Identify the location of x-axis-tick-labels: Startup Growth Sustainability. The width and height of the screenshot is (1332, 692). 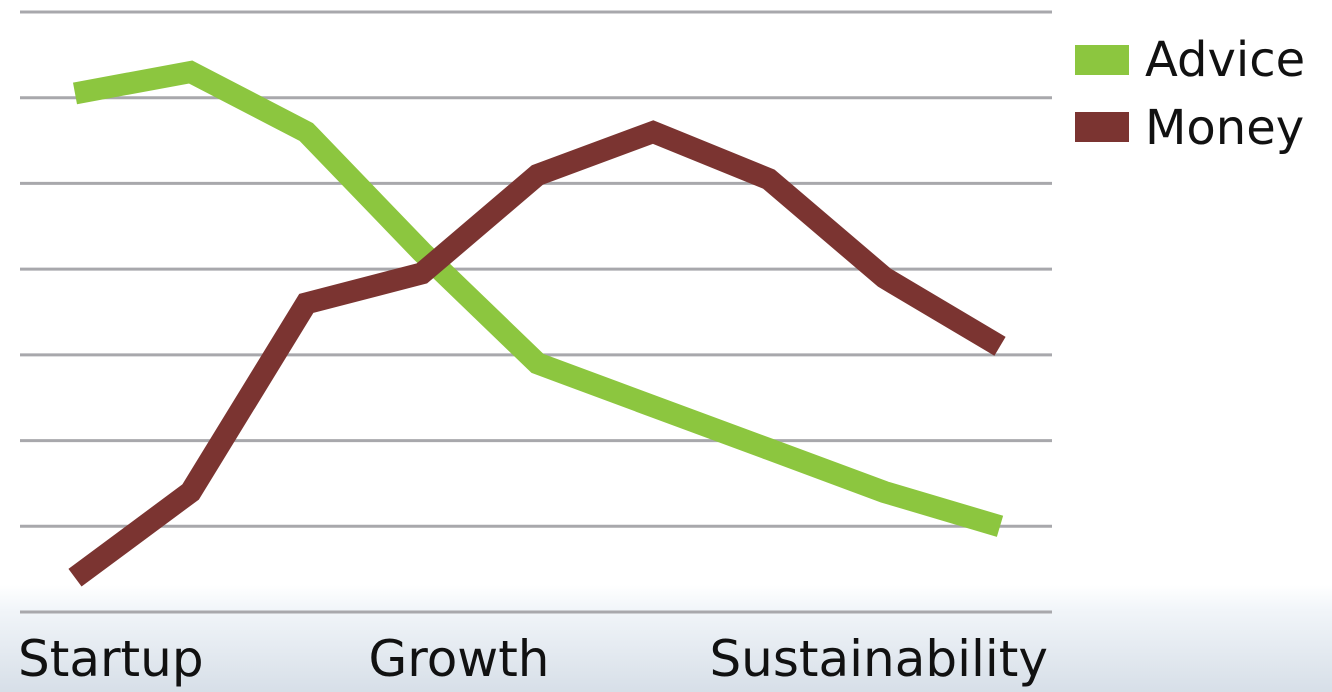
(533, 659).